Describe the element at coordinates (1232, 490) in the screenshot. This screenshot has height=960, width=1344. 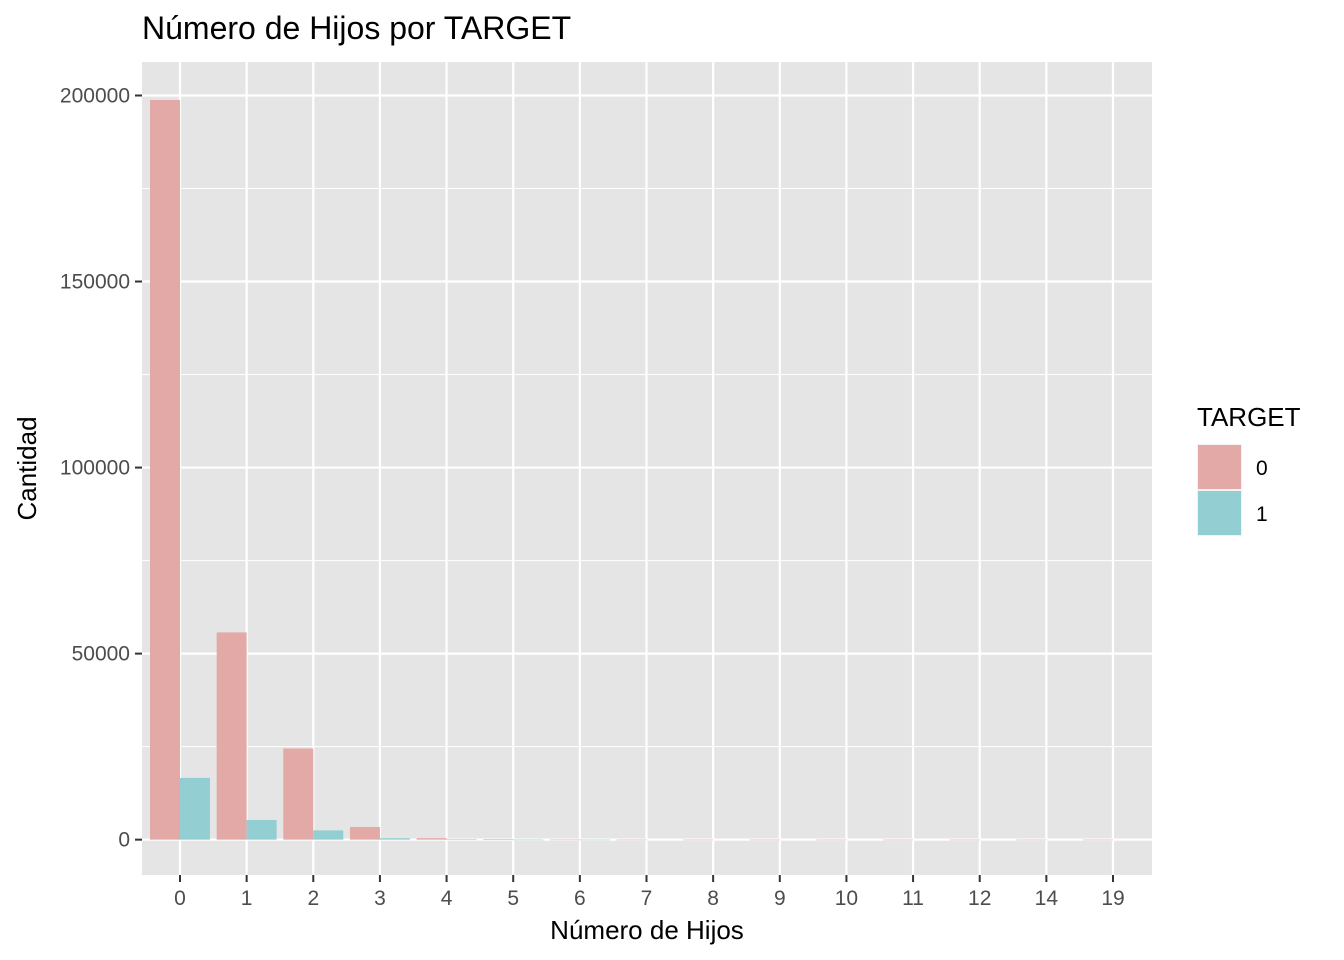
I see `legend-items: 01` at that location.